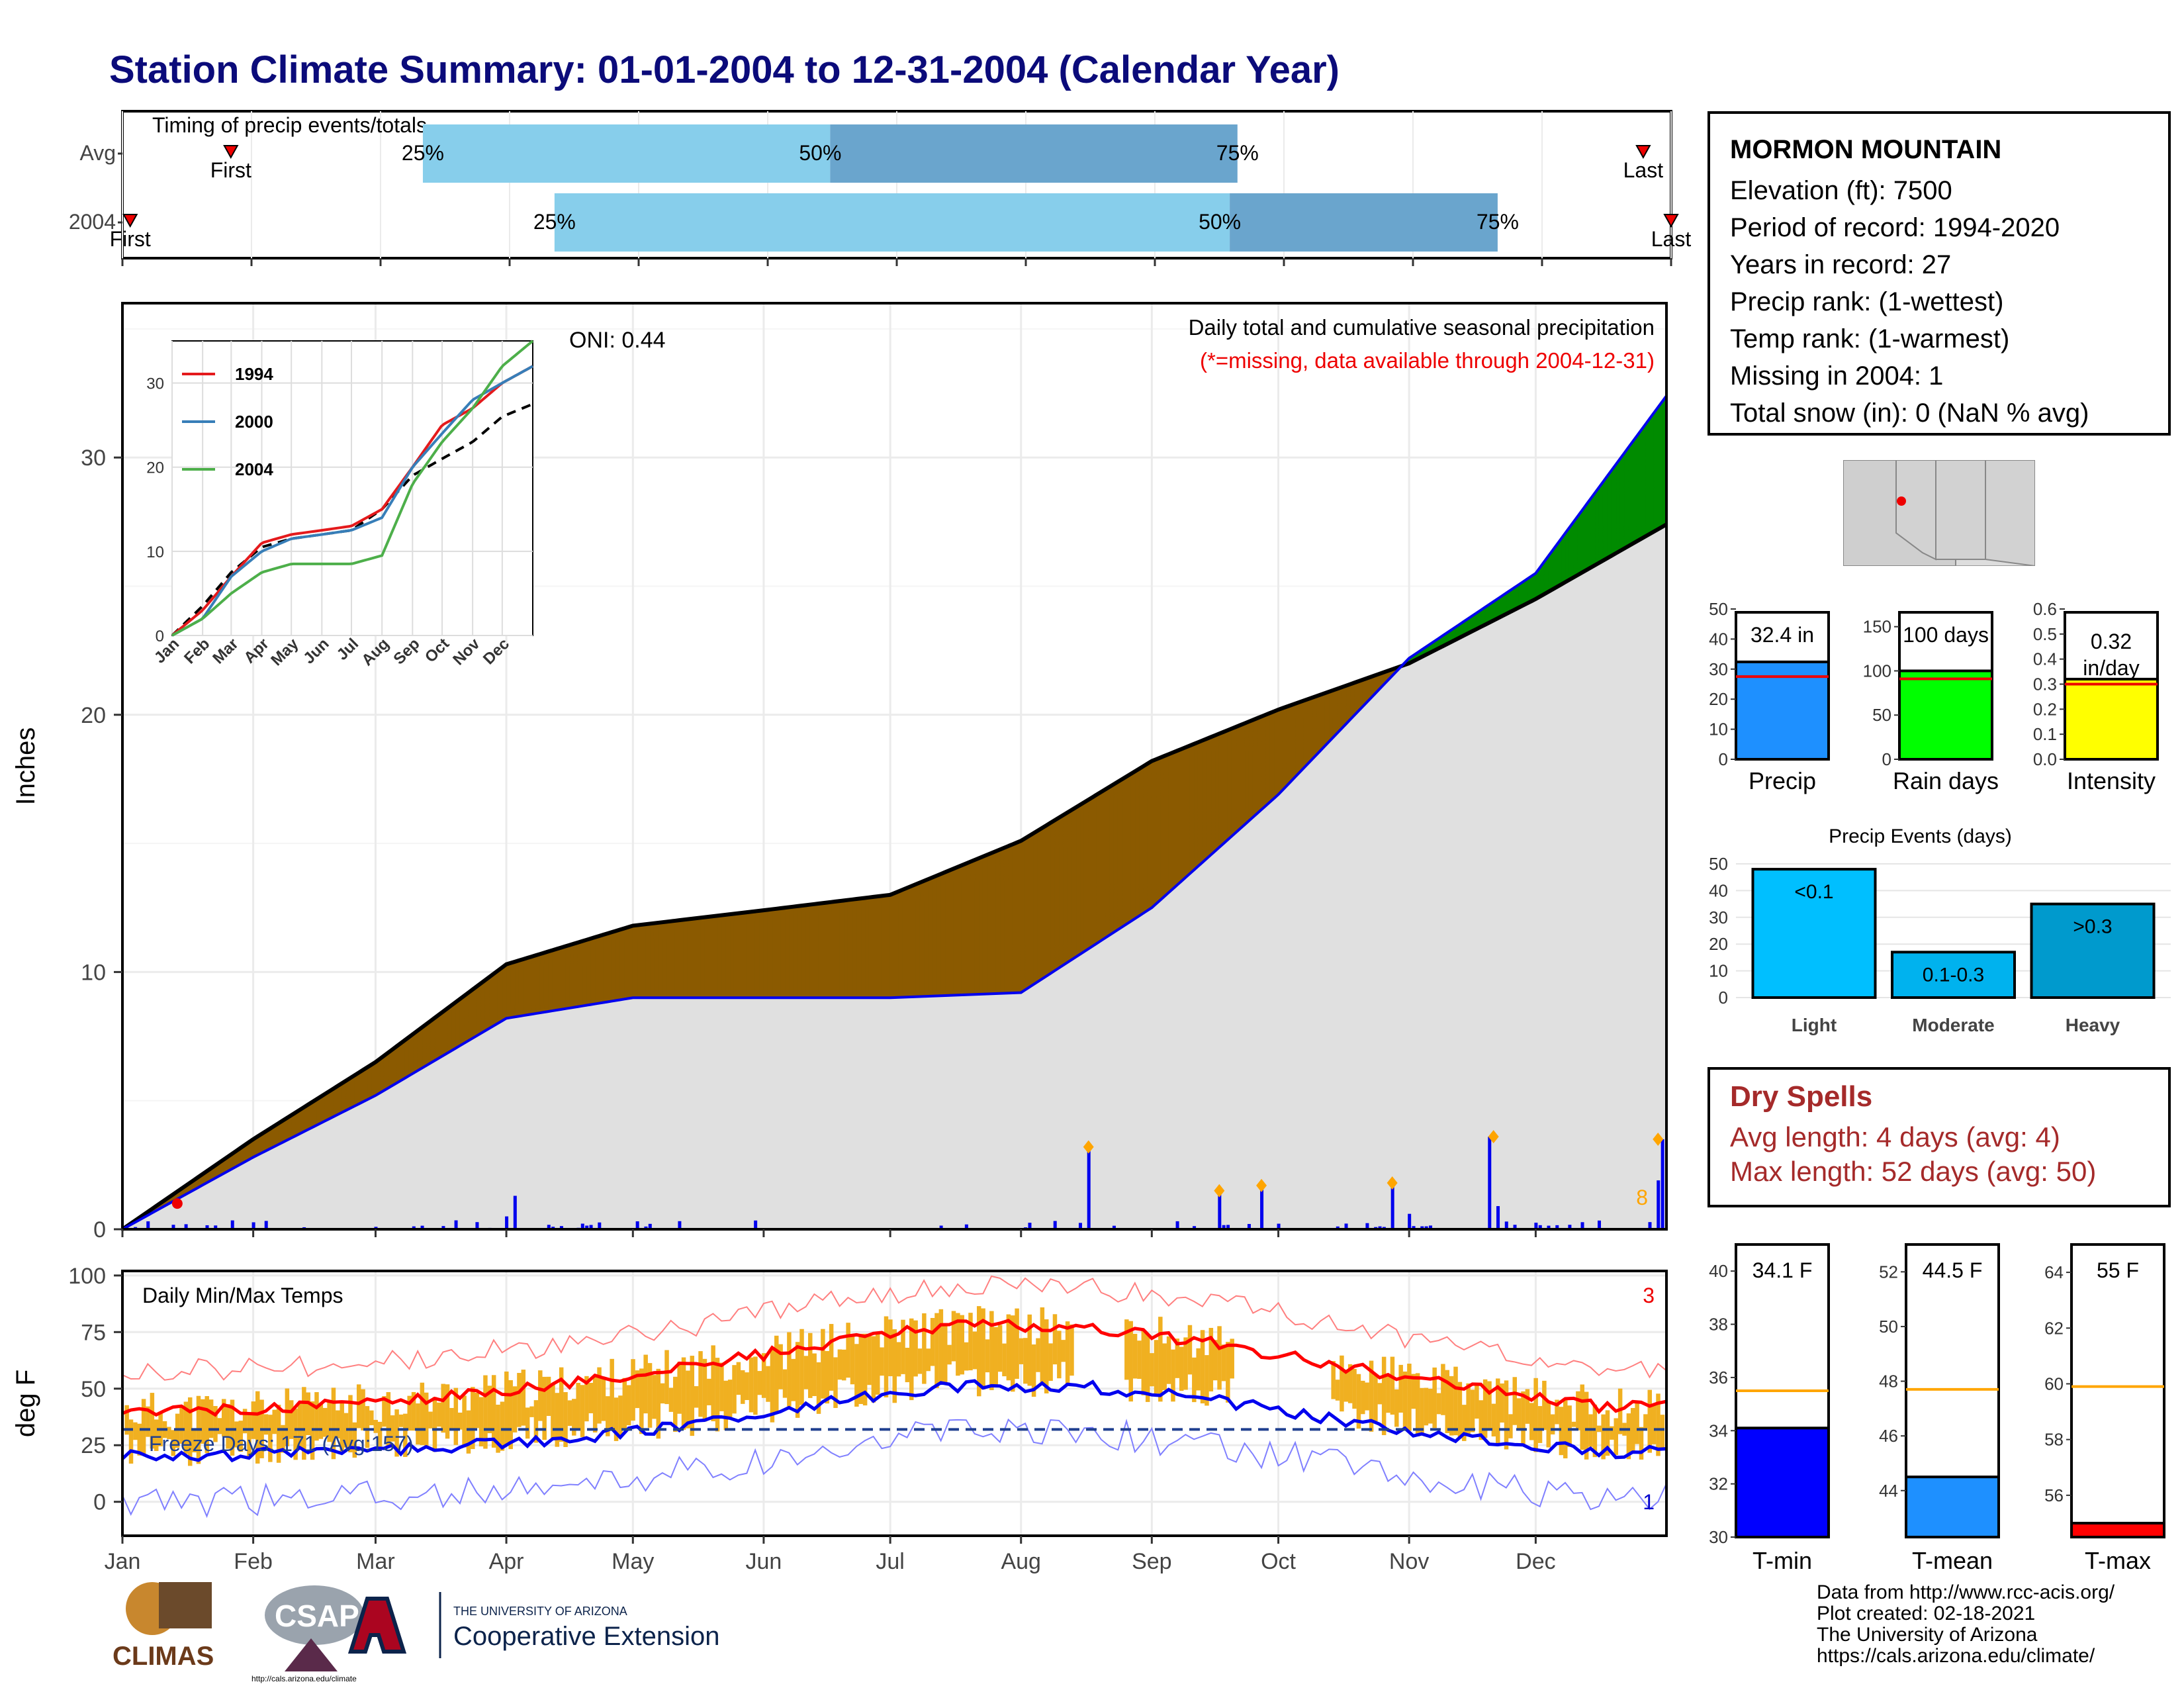 The width and height of the screenshot is (2184, 1688). What do you see at coordinates (2111, 641) in the screenshot?
I see `summary-value-label: 0.32` at bounding box center [2111, 641].